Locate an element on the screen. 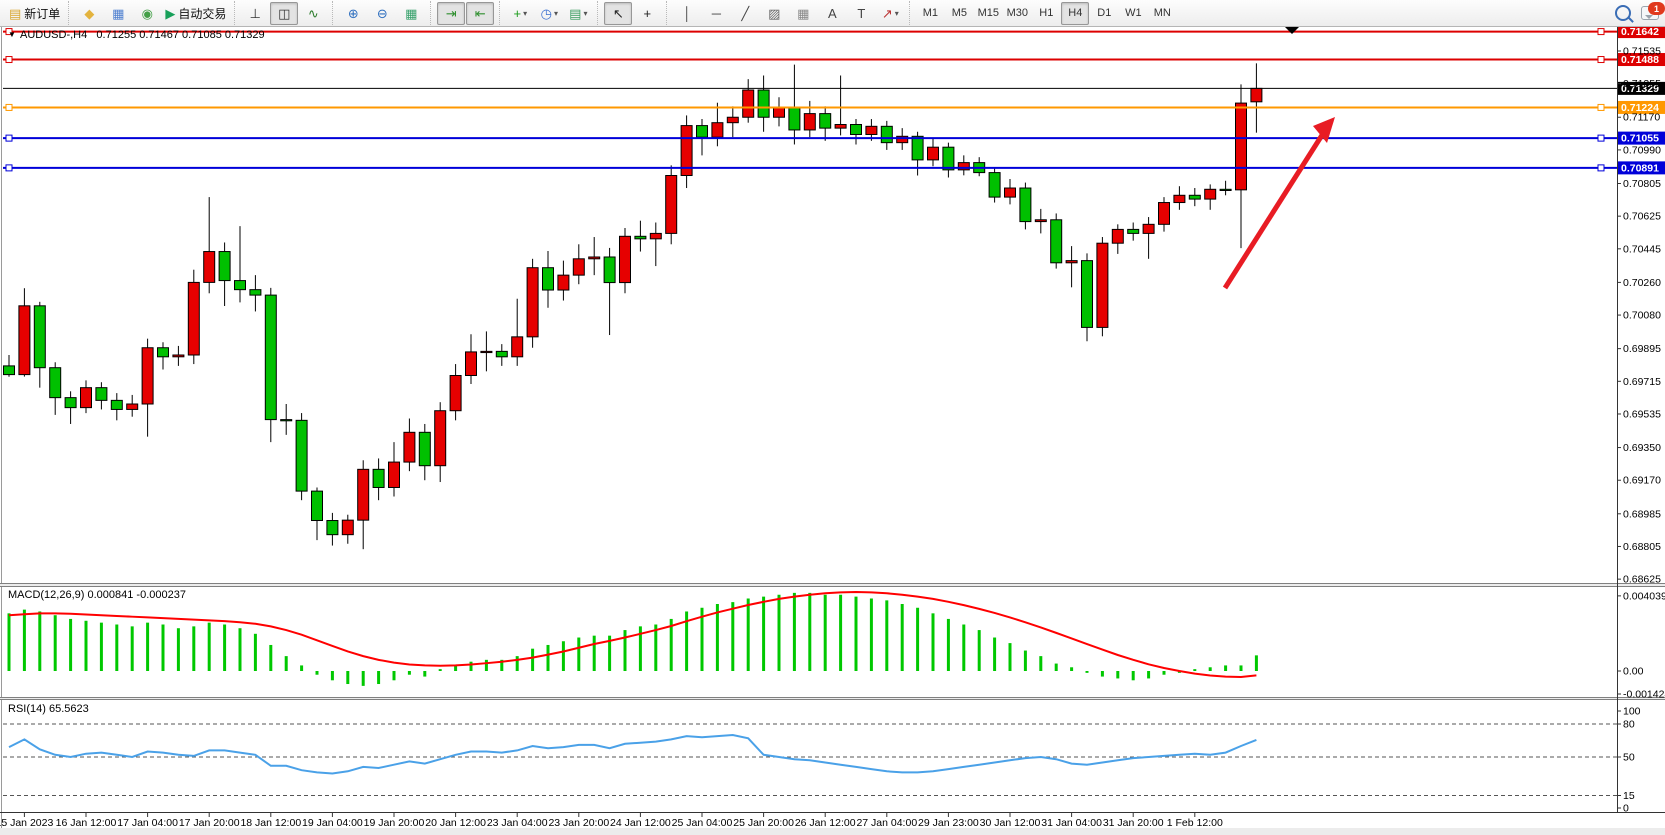  tf-d1-button: D1 is located at coordinates (1104, 13).